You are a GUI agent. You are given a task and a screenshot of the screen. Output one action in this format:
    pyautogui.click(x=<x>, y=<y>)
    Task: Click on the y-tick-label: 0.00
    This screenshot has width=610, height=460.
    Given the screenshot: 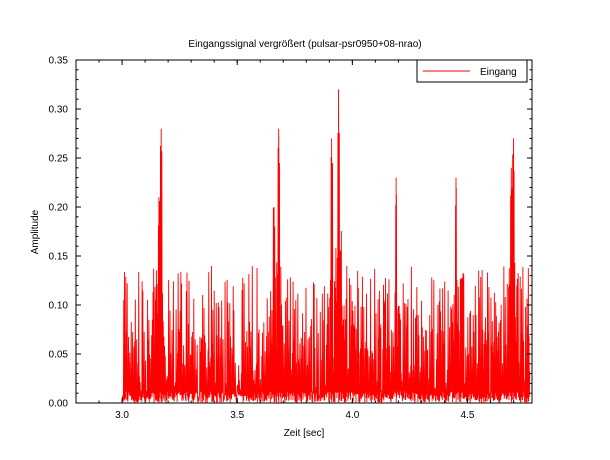 What is the action you would take?
    pyautogui.click(x=59, y=404)
    